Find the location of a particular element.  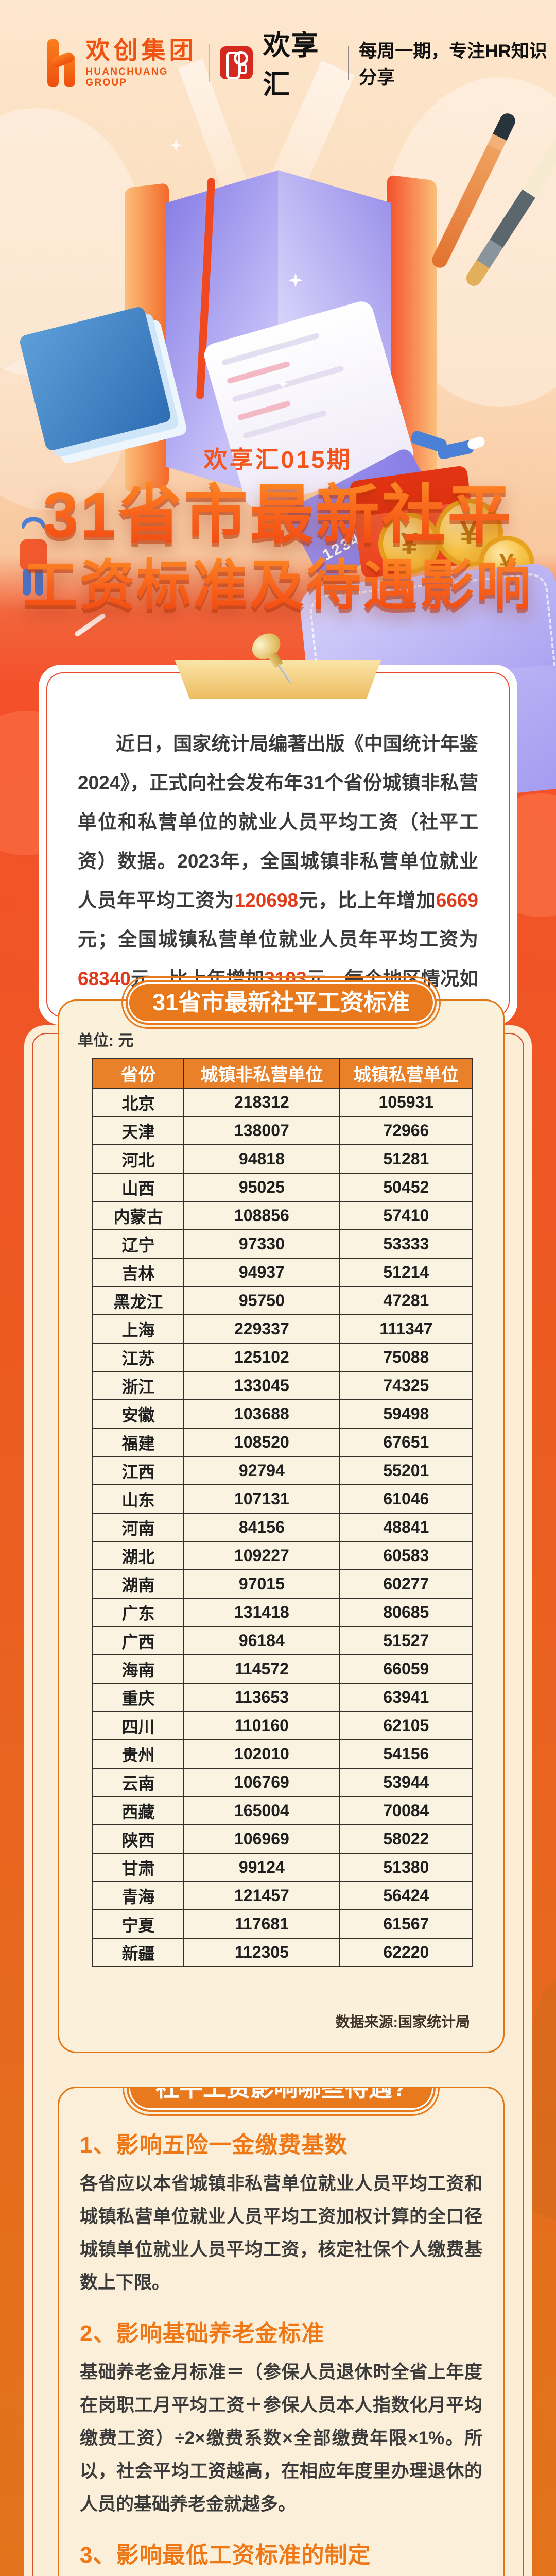

table-row: 新疆 112305 62220 is located at coordinates (283, 1953).